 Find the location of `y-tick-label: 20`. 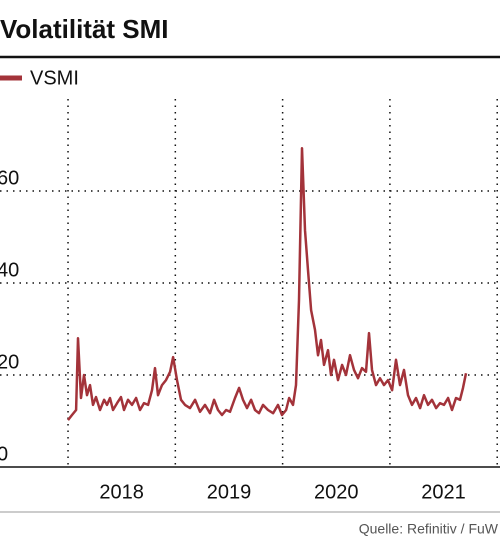

y-tick-label: 20 is located at coordinates (9, 362).